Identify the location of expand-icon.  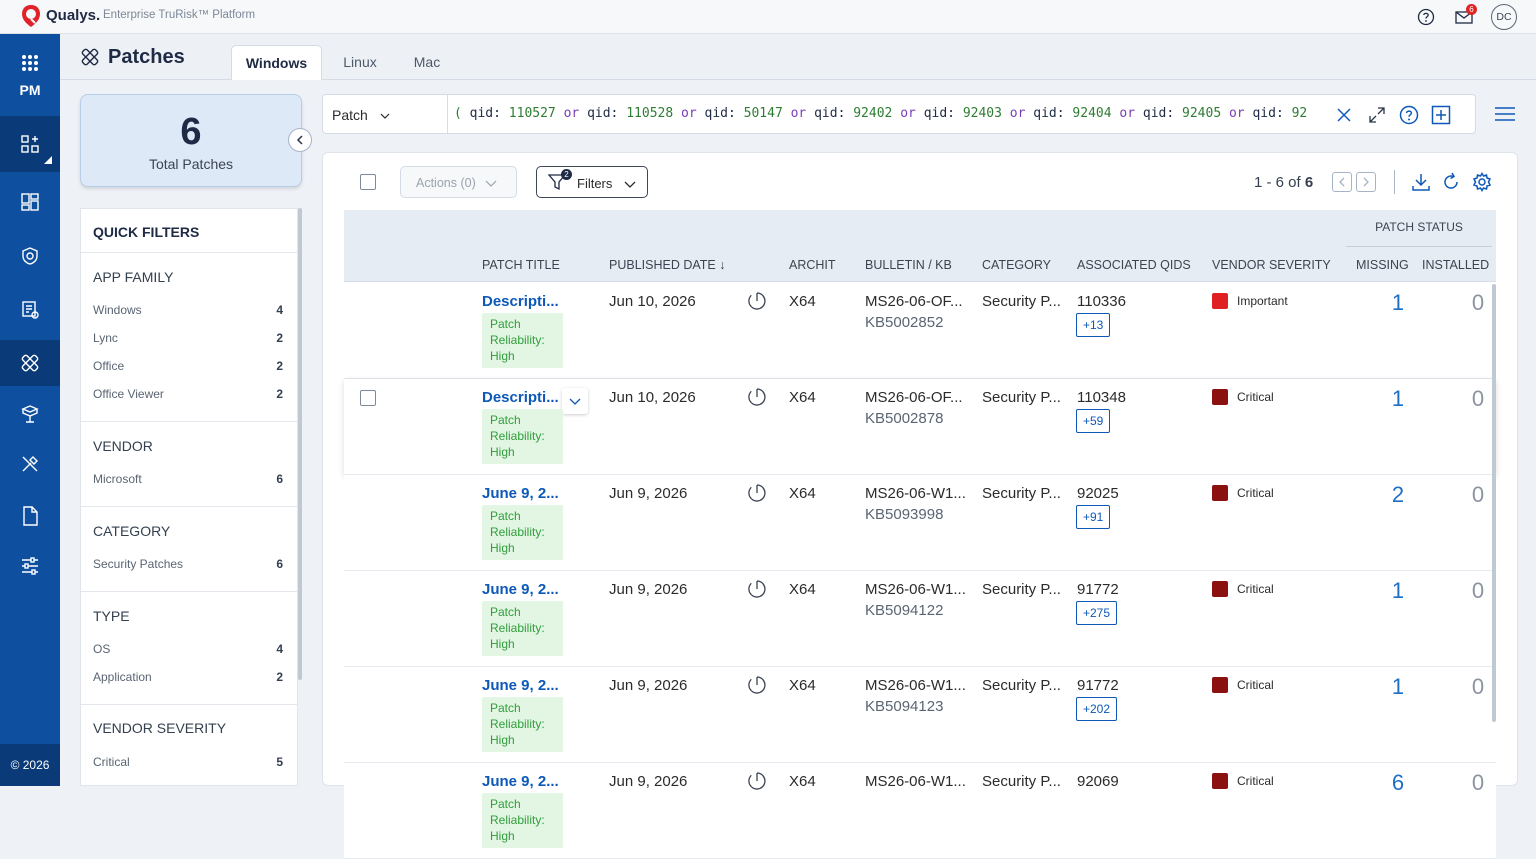
(1377, 115).